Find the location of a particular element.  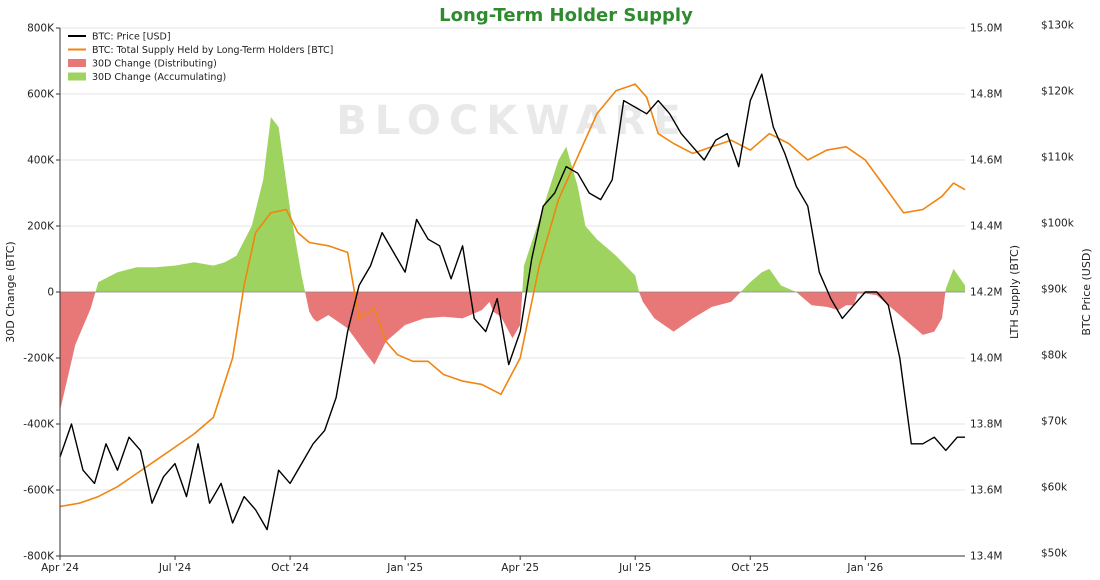

right-axis-title: BTC Price (USD) is located at coordinates (1086, 291).